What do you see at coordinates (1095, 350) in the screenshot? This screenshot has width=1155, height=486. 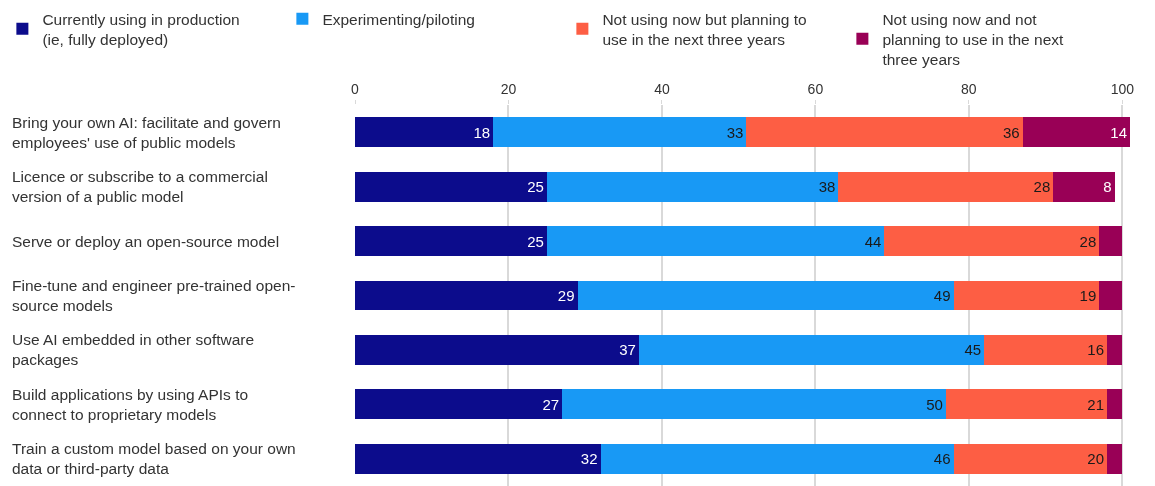 I see `data-label: 16` at bounding box center [1095, 350].